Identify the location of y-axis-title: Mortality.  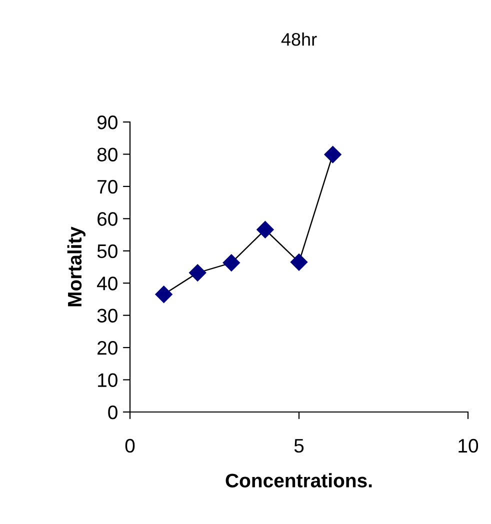
(76, 266).